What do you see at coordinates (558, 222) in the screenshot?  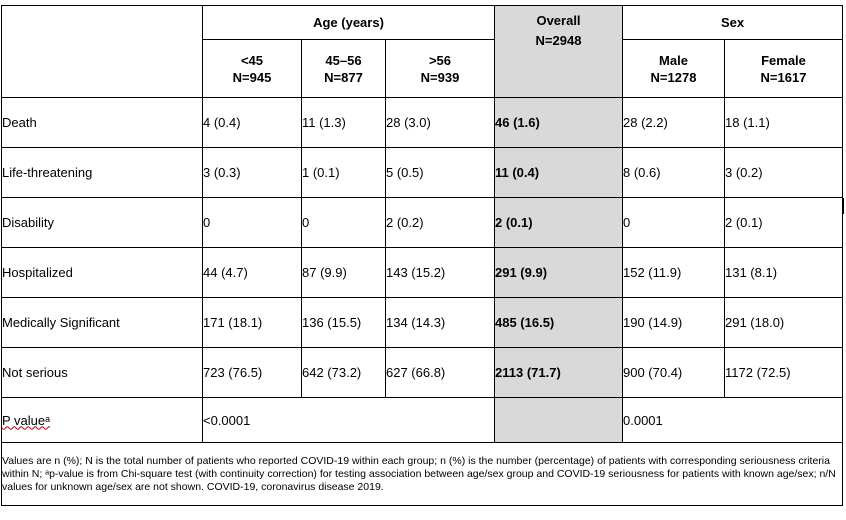 I see `cell-overall: 2 (0.1)` at bounding box center [558, 222].